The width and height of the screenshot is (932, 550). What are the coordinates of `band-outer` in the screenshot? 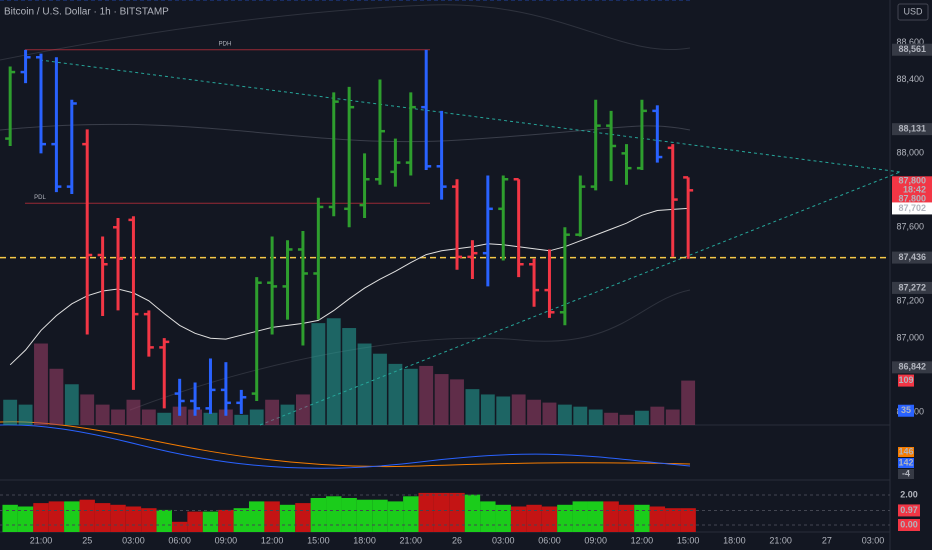 It's located at (345, 32).